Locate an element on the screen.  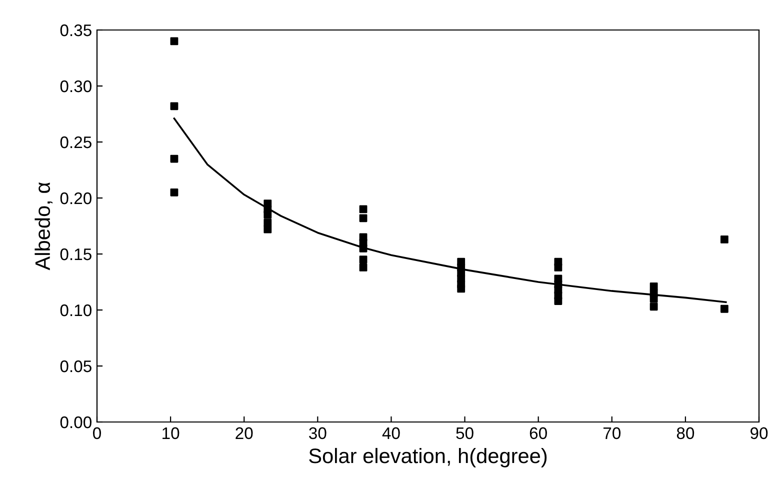
y-axis-title: Albedo, α is located at coordinates (43, 226).